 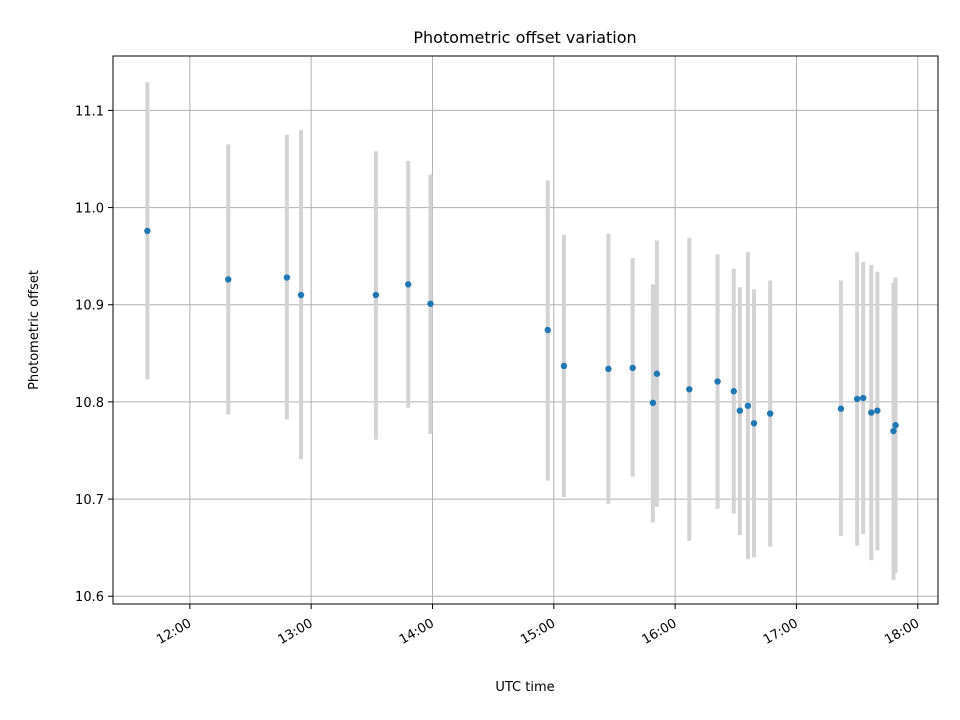 I want to click on y-tick-label: 10.8, so click(x=89, y=403).